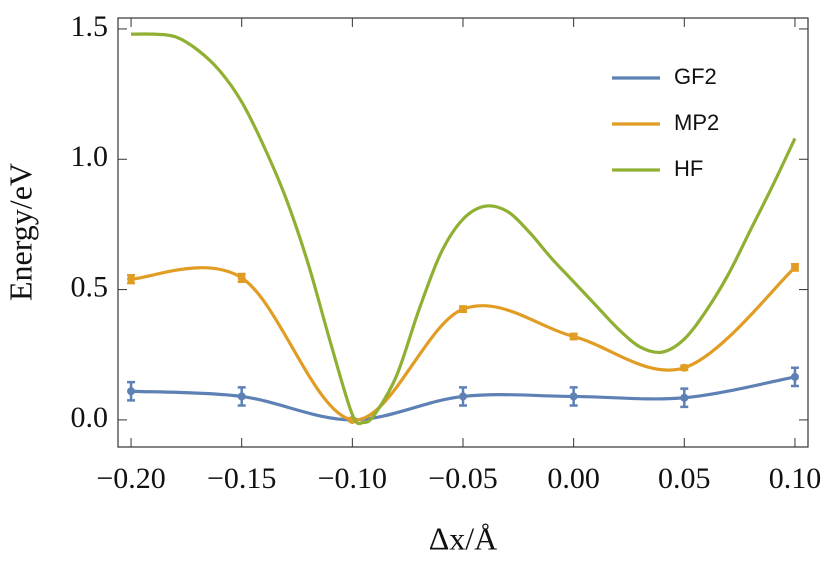  I want to click on x-tick-label: −0.15, so click(241, 478).